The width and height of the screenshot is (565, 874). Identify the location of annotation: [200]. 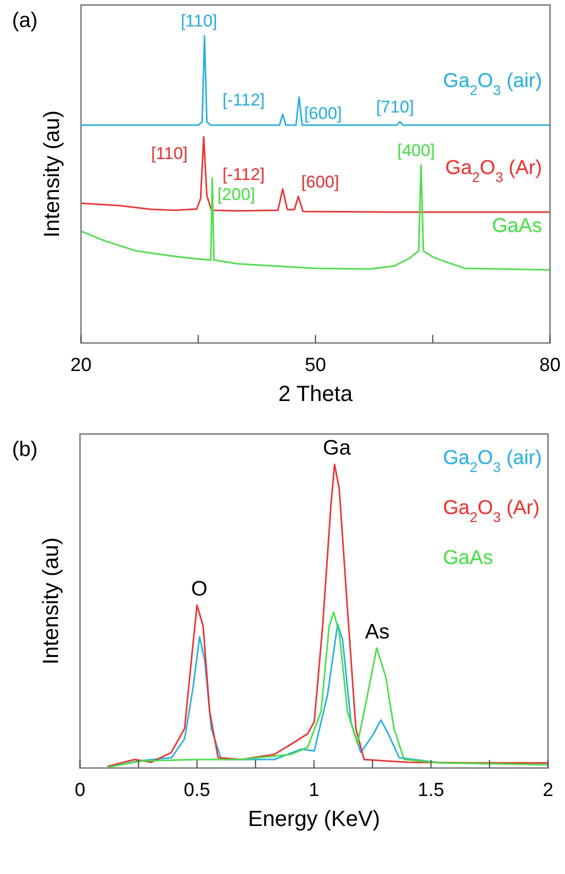
(236, 194).